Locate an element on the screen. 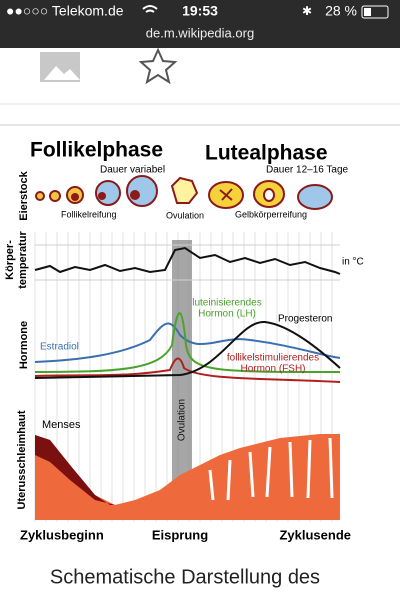 This screenshot has height=600, width=400. row-label: Uterusschleimhaut is located at coordinates (22, 459).